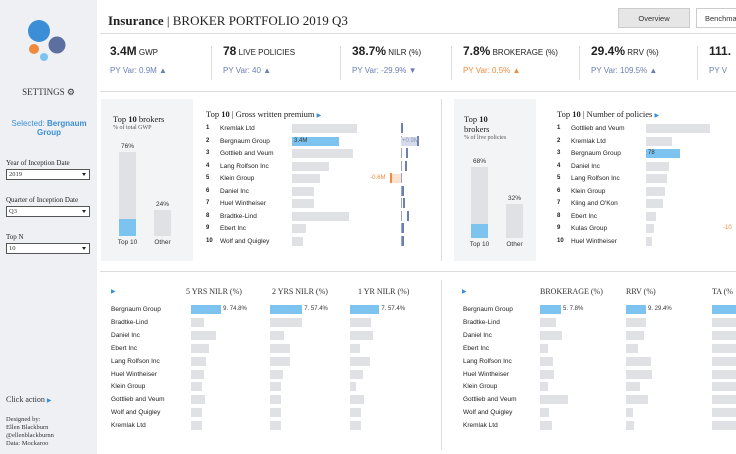 This screenshot has height=454, width=736. I want to click on list-item: 1 Kremlak Ltd, so click(316, 129).